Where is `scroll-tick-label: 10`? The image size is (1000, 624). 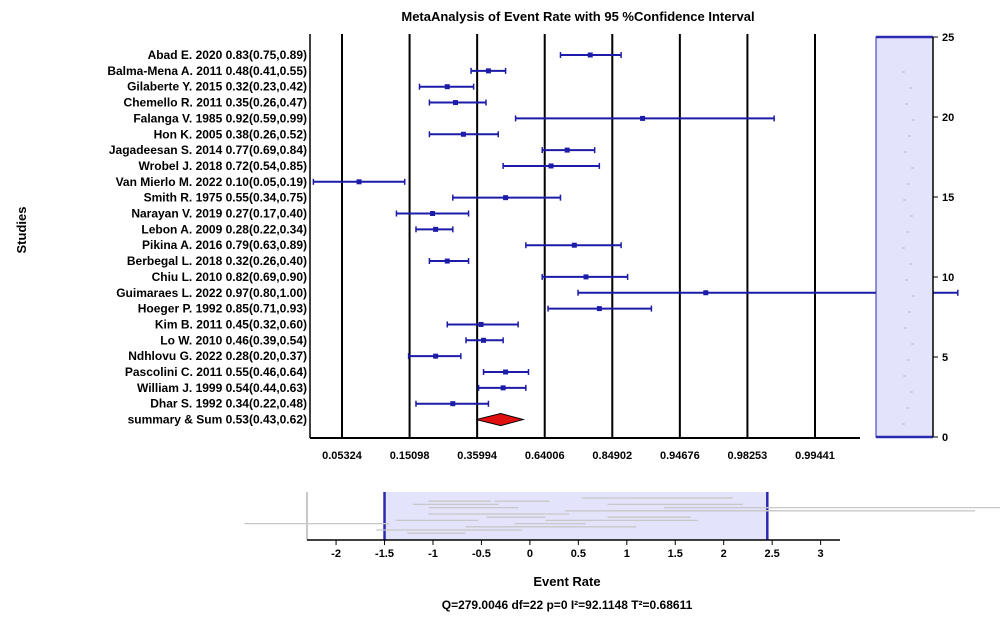
scroll-tick-label: 10 is located at coordinates (948, 278).